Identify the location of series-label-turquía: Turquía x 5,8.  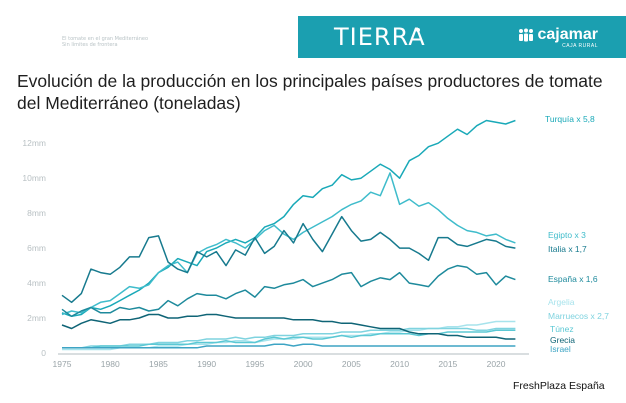
(570, 119).